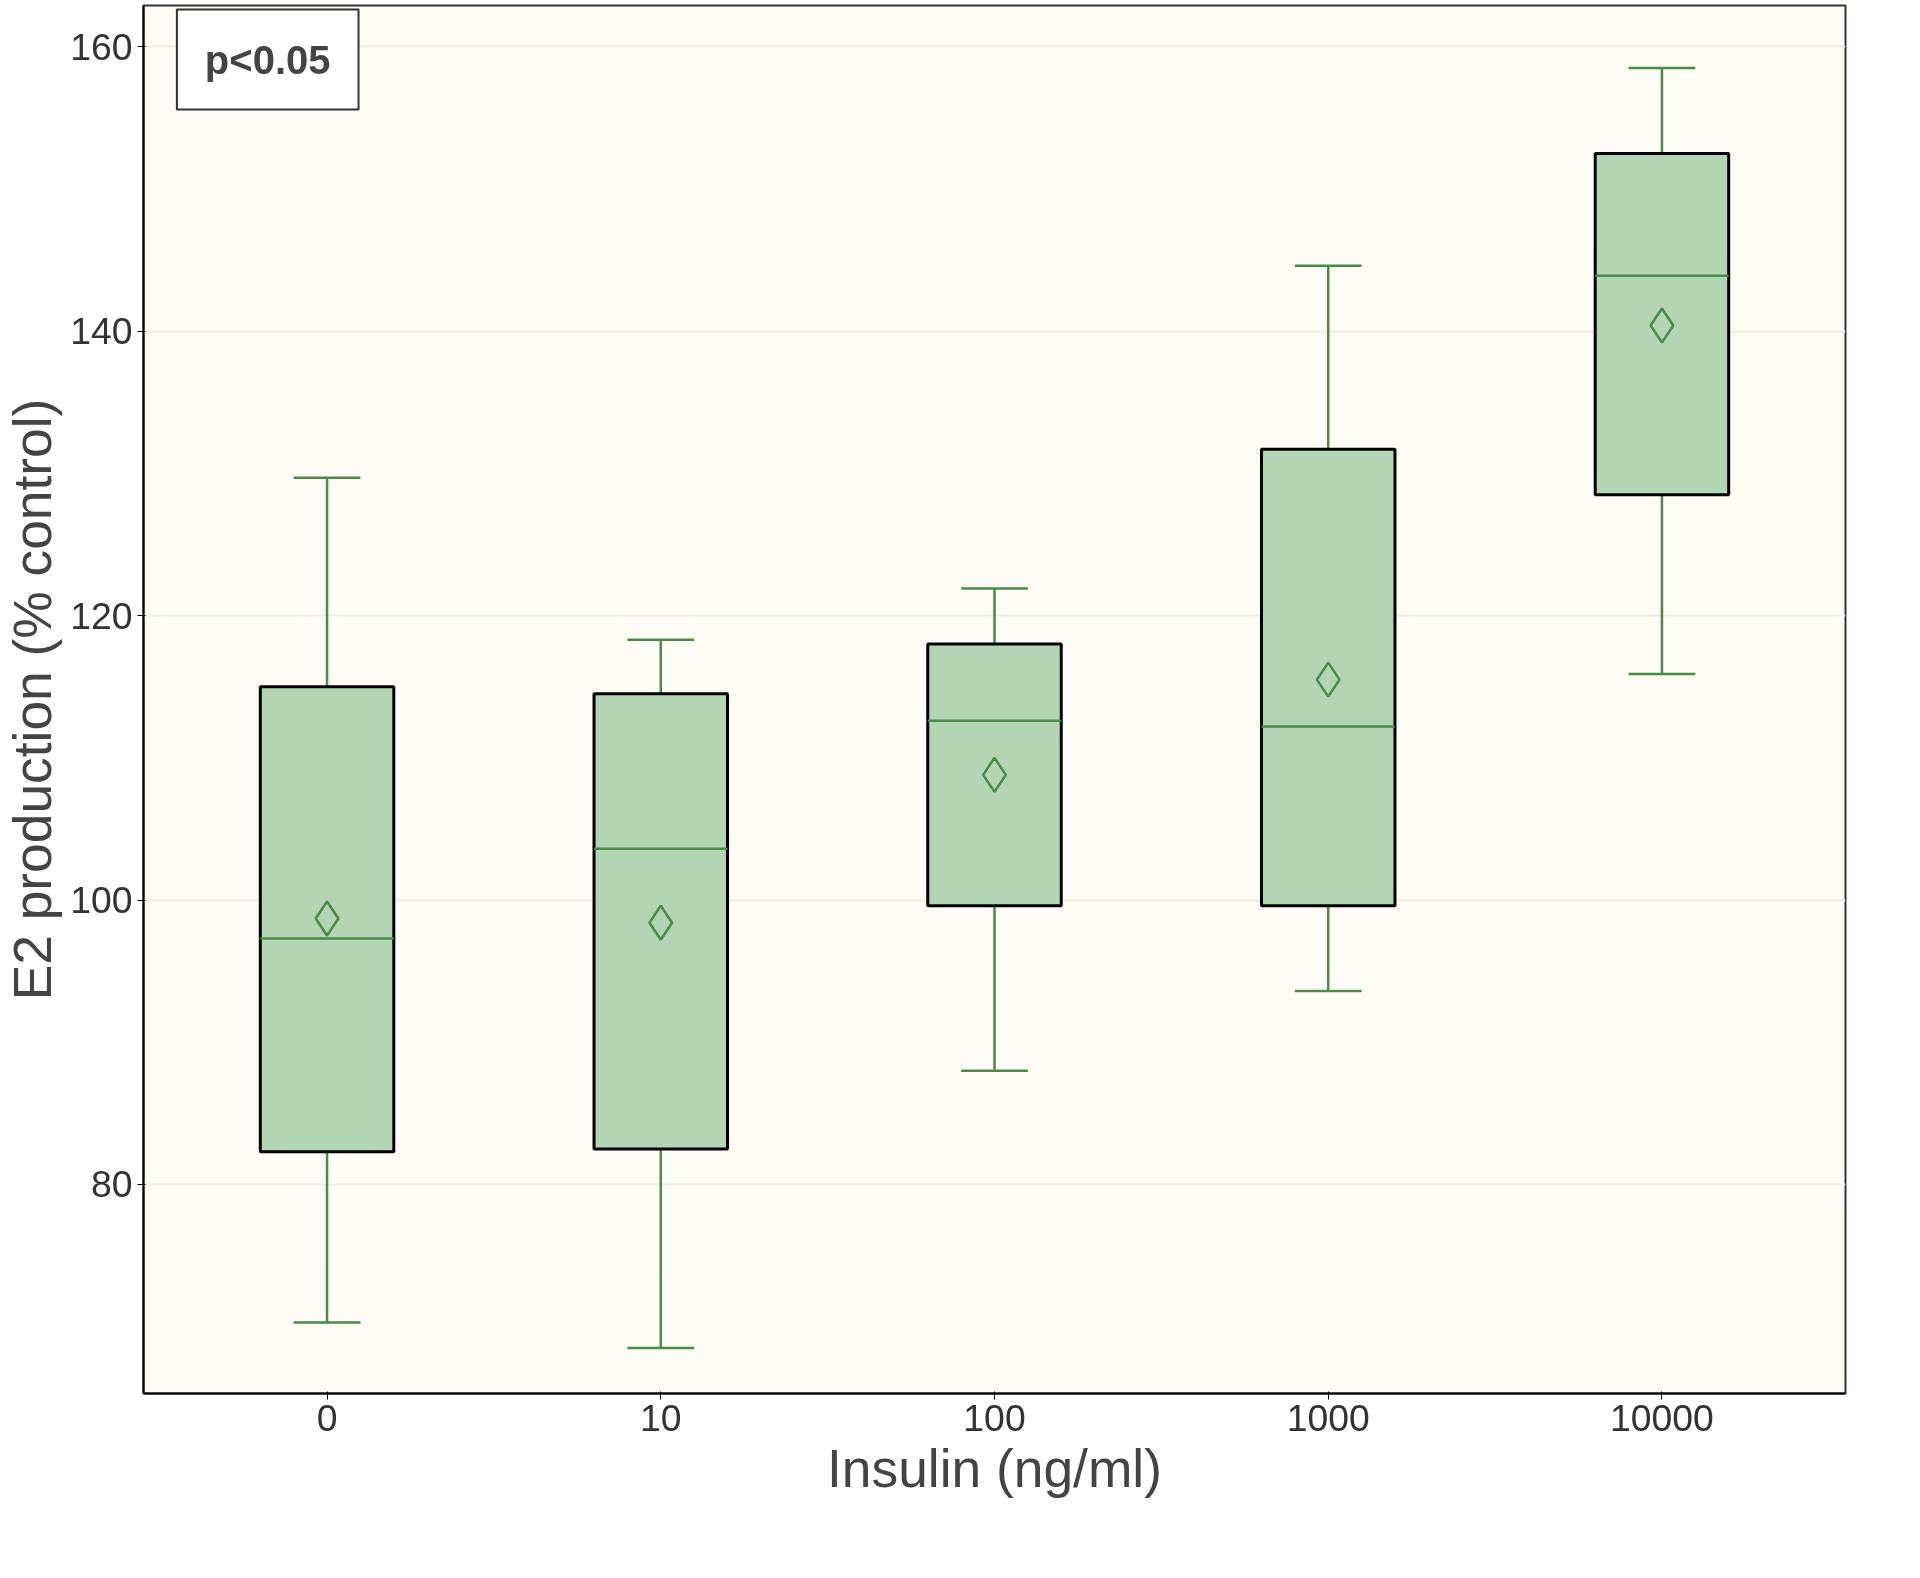 This screenshot has width=1920, height=1578. I want to click on y-tick-label: 120, so click(101, 615).